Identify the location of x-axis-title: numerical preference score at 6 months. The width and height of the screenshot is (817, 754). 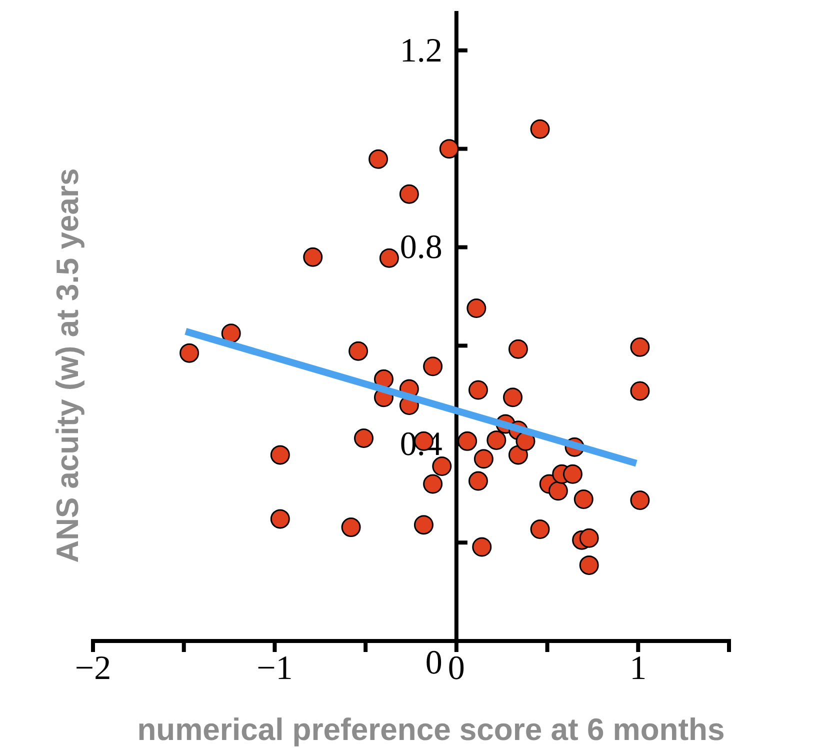
(431, 729).